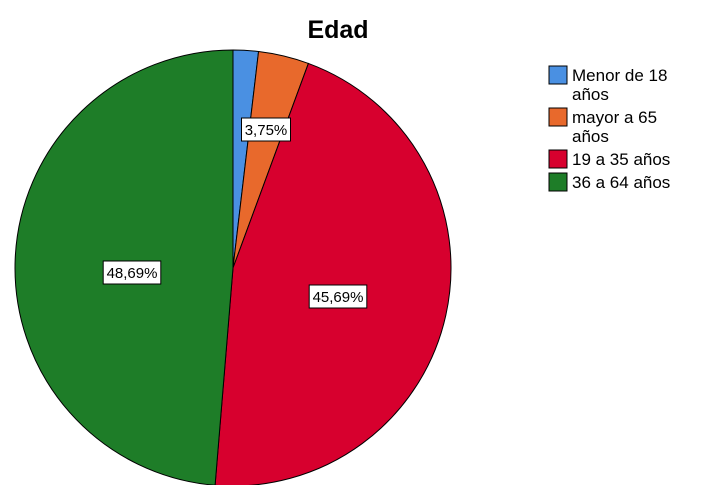  Describe the element at coordinates (558, 75) in the screenshot. I see `legend-swatch-menor-de-18-años` at that location.